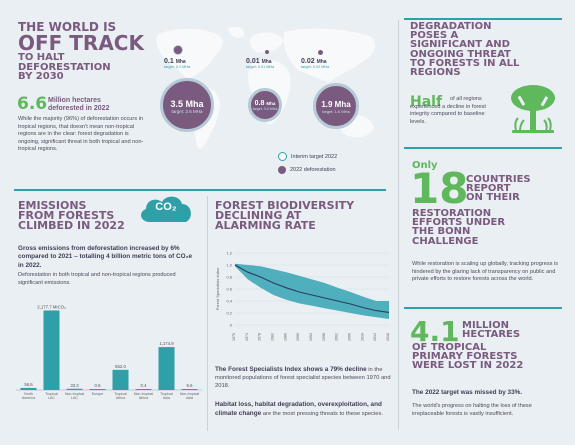 The height and width of the screenshot is (445, 575). I want to click on y-tick-label-4: 0.4, so click(229, 301).